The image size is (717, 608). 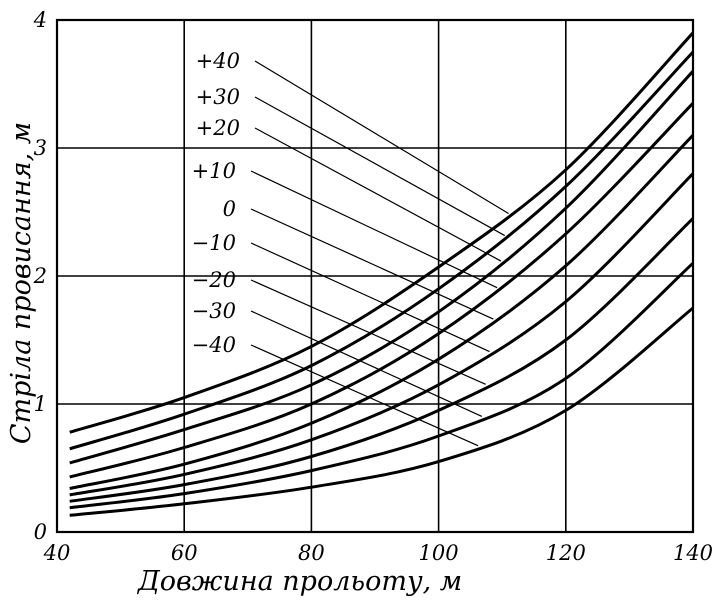 I want to click on legend-label: +40, so click(x=218, y=61).